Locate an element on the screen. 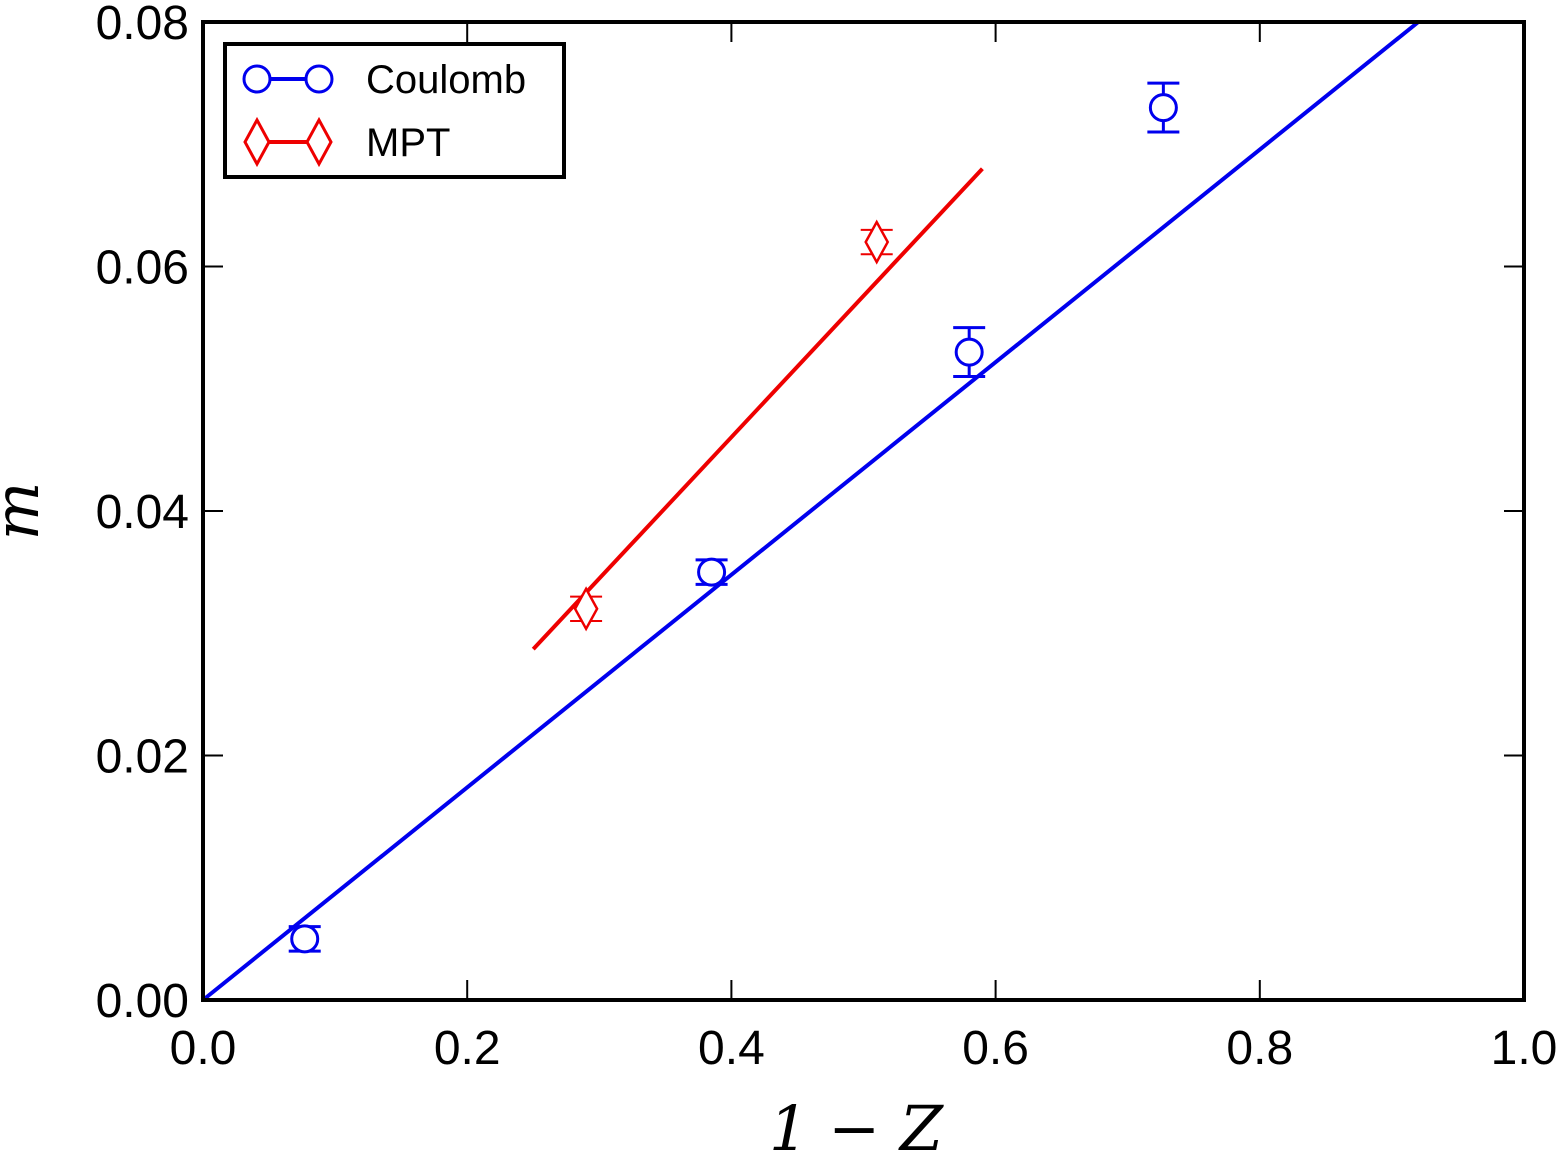  x-tick-label: 0.0 is located at coordinates (203, 1048).